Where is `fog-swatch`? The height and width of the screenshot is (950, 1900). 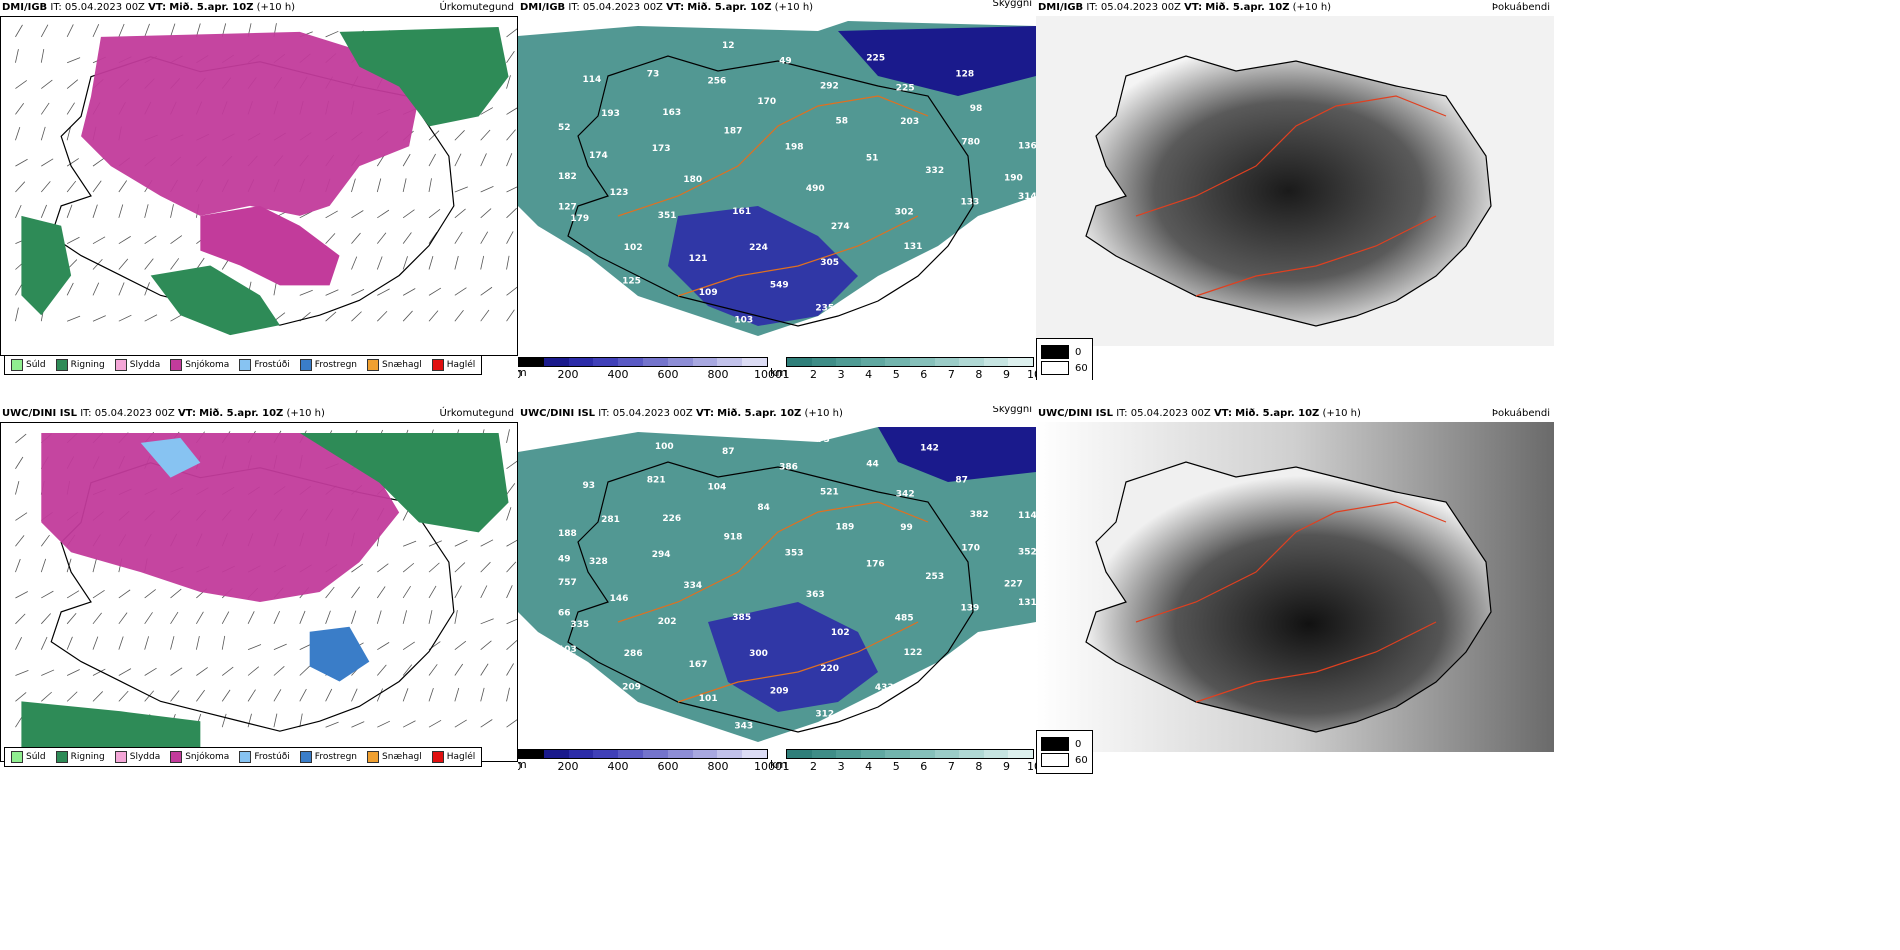 fog-swatch is located at coordinates (1055, 744).